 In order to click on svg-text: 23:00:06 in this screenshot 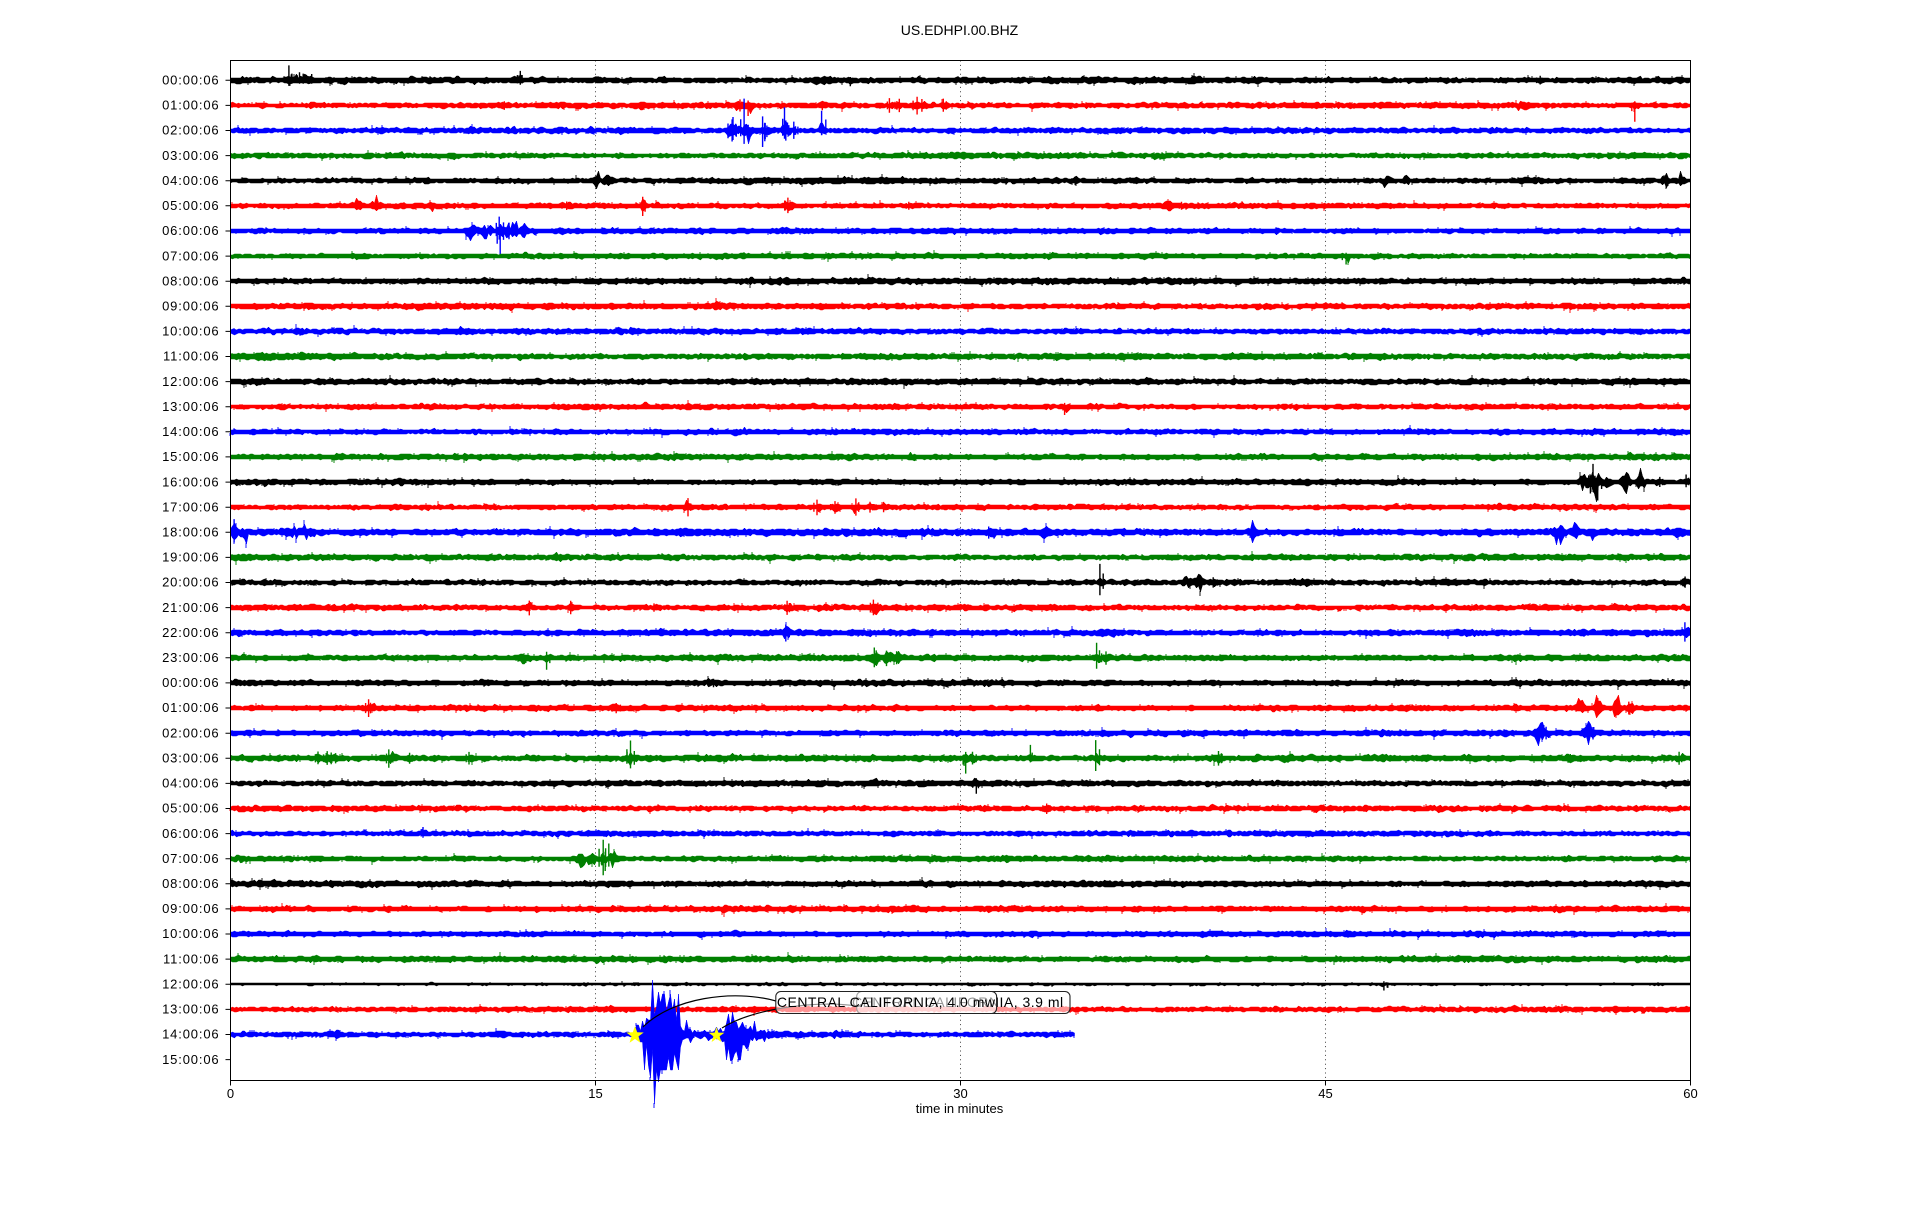, I will do `click(190, 657)`.